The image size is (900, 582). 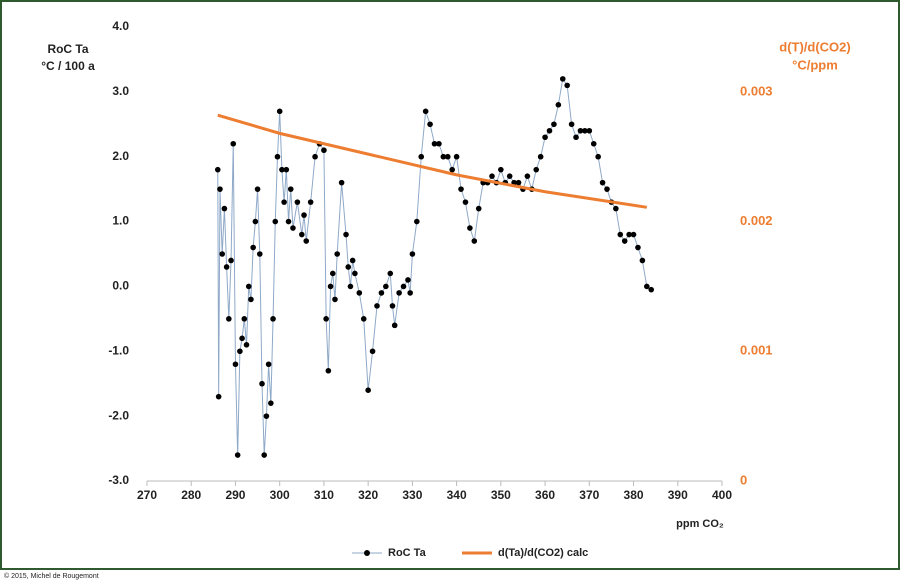 I want to click on x-tick-label: 380, so click(x=634, y=495).